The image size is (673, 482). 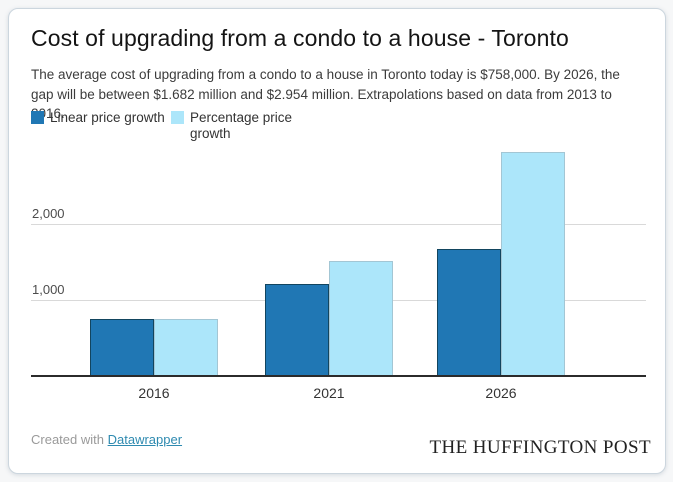 What do you see at coordinates (338, 224) in the screenshot?
I see `gridline-2,000` at bounding box center [338, 224].